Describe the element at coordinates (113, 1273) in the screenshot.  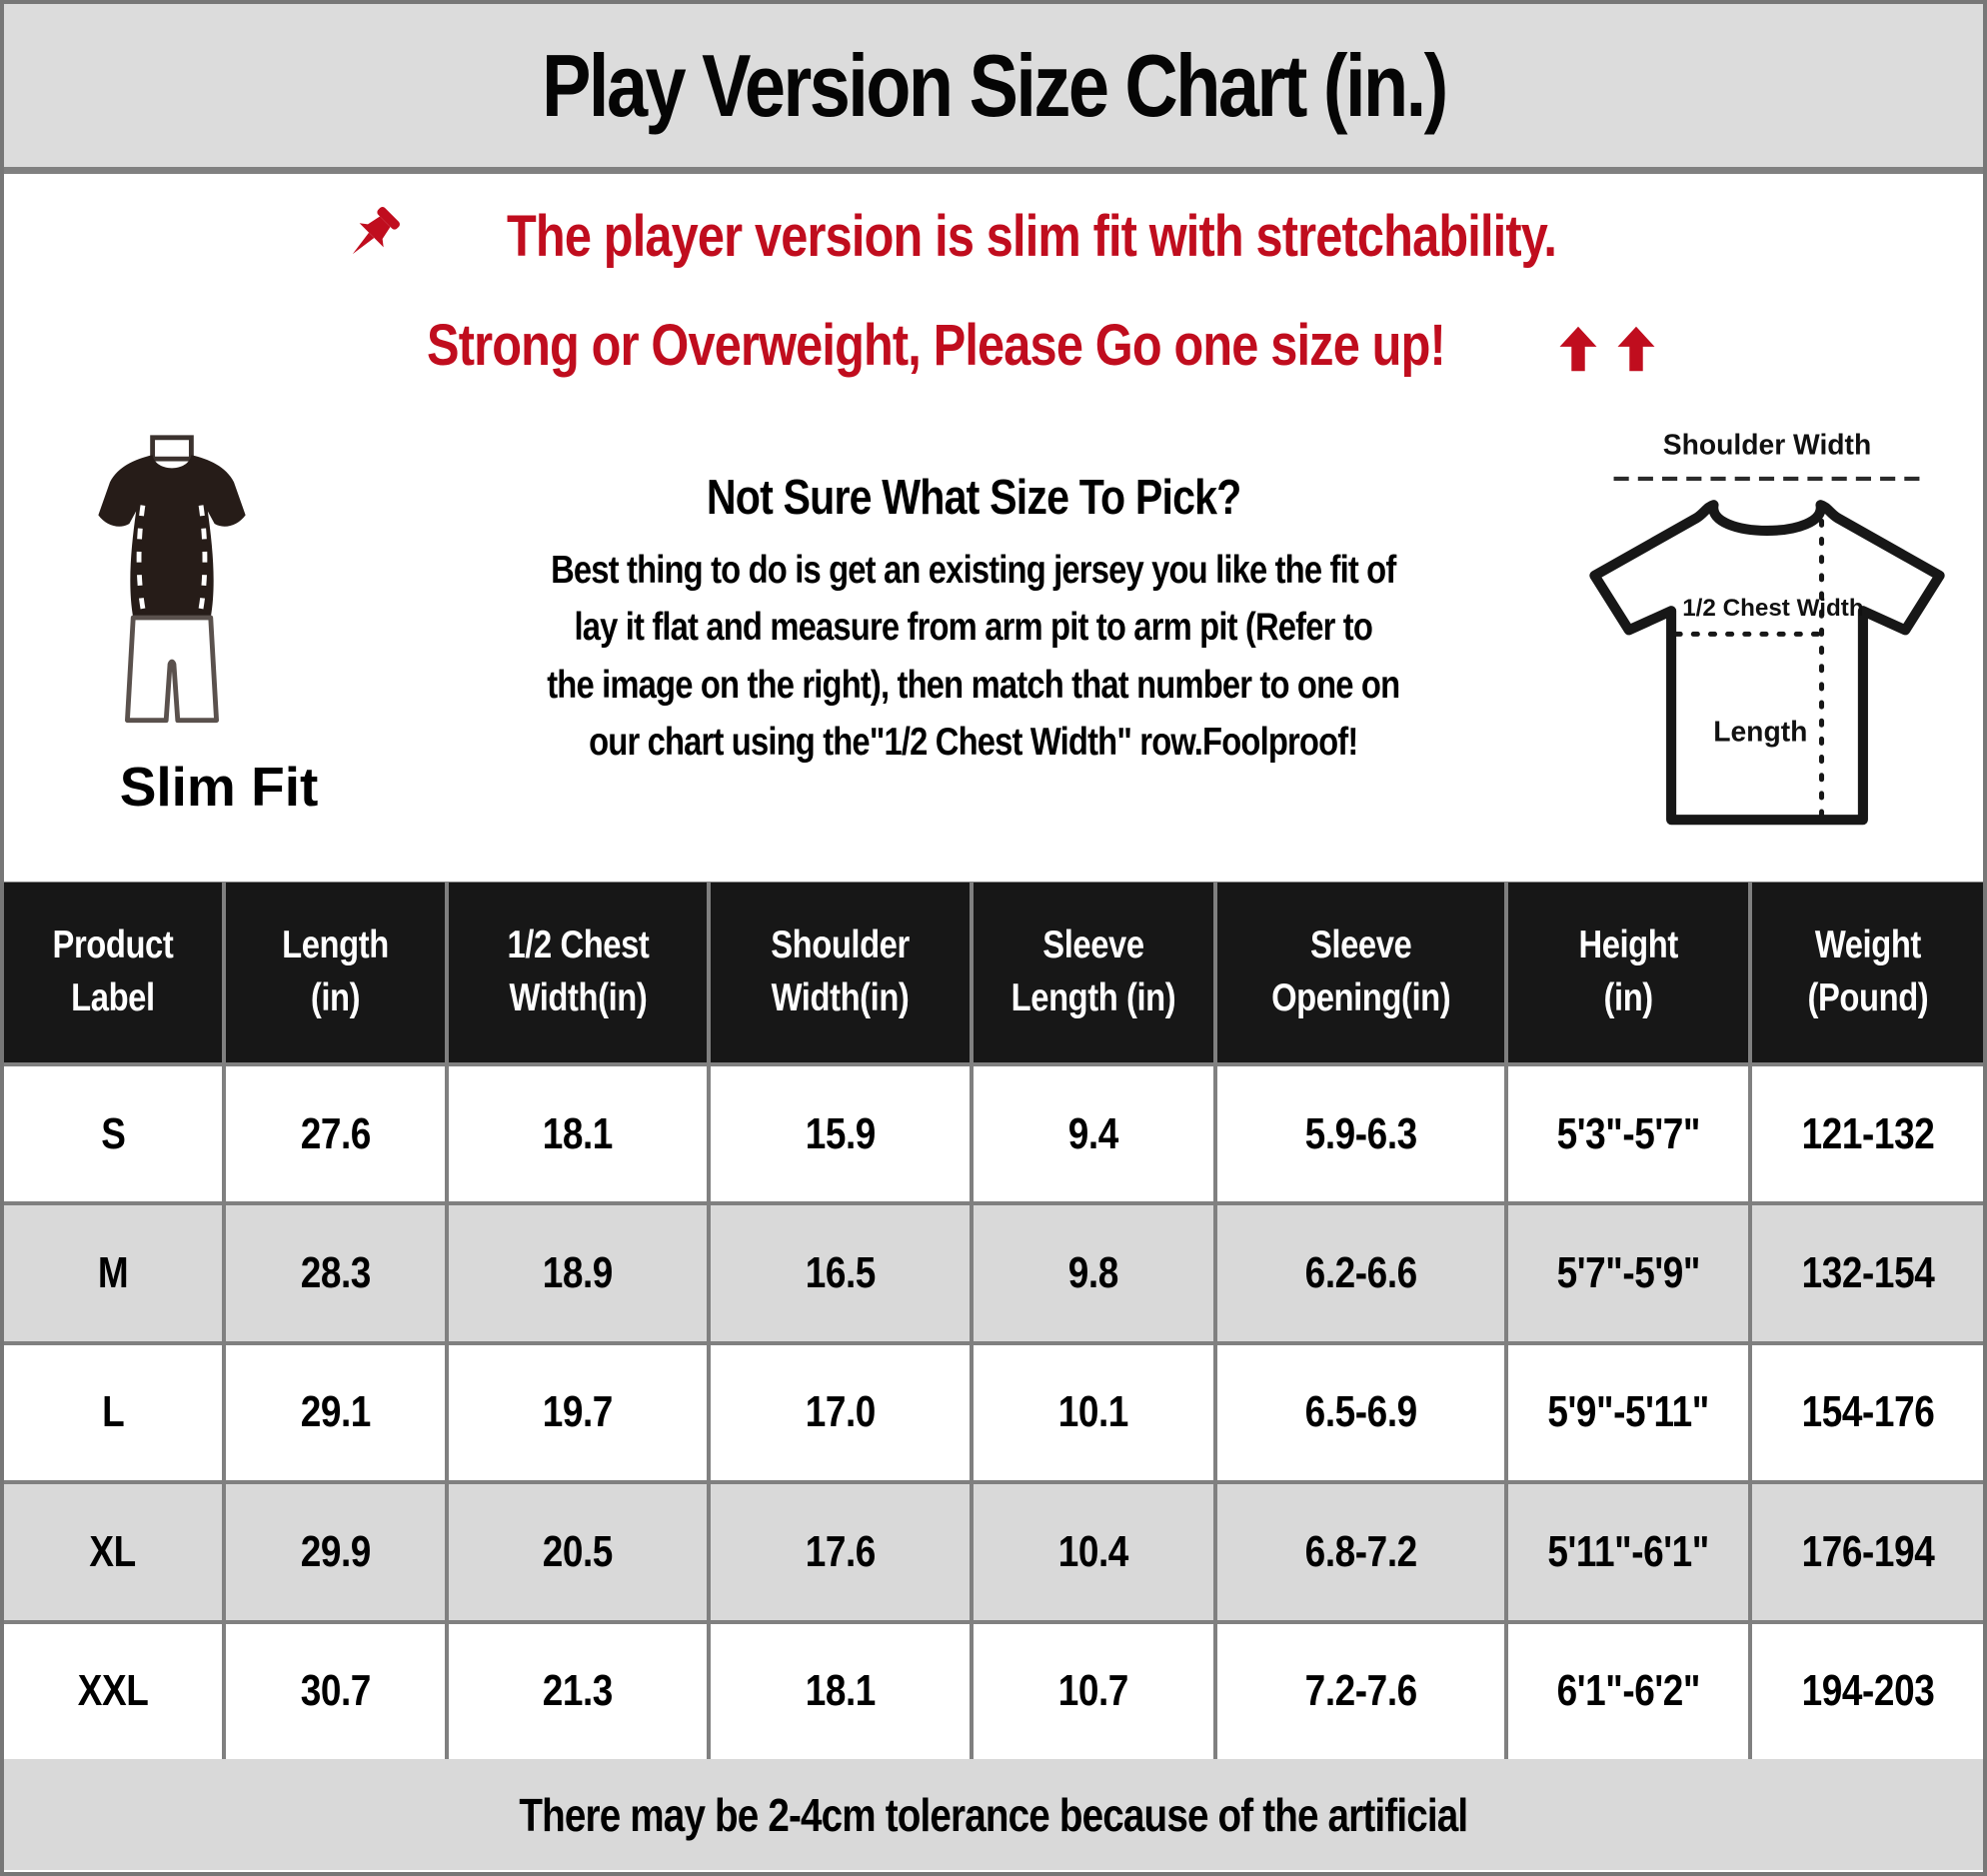
I see `row-label: M` at that location.